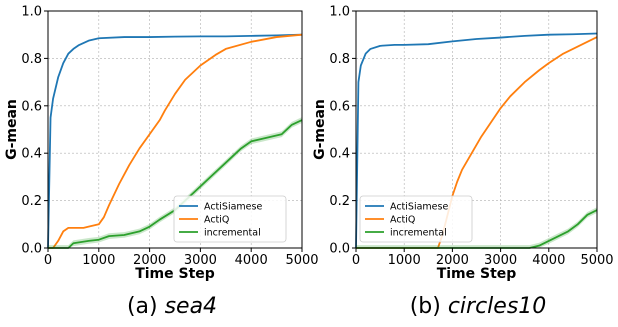 The image size is (618, 327). Describe the element at coordinates (191, 306) in the screenshot. I see `caption-dataset-name: sea4` at that location.